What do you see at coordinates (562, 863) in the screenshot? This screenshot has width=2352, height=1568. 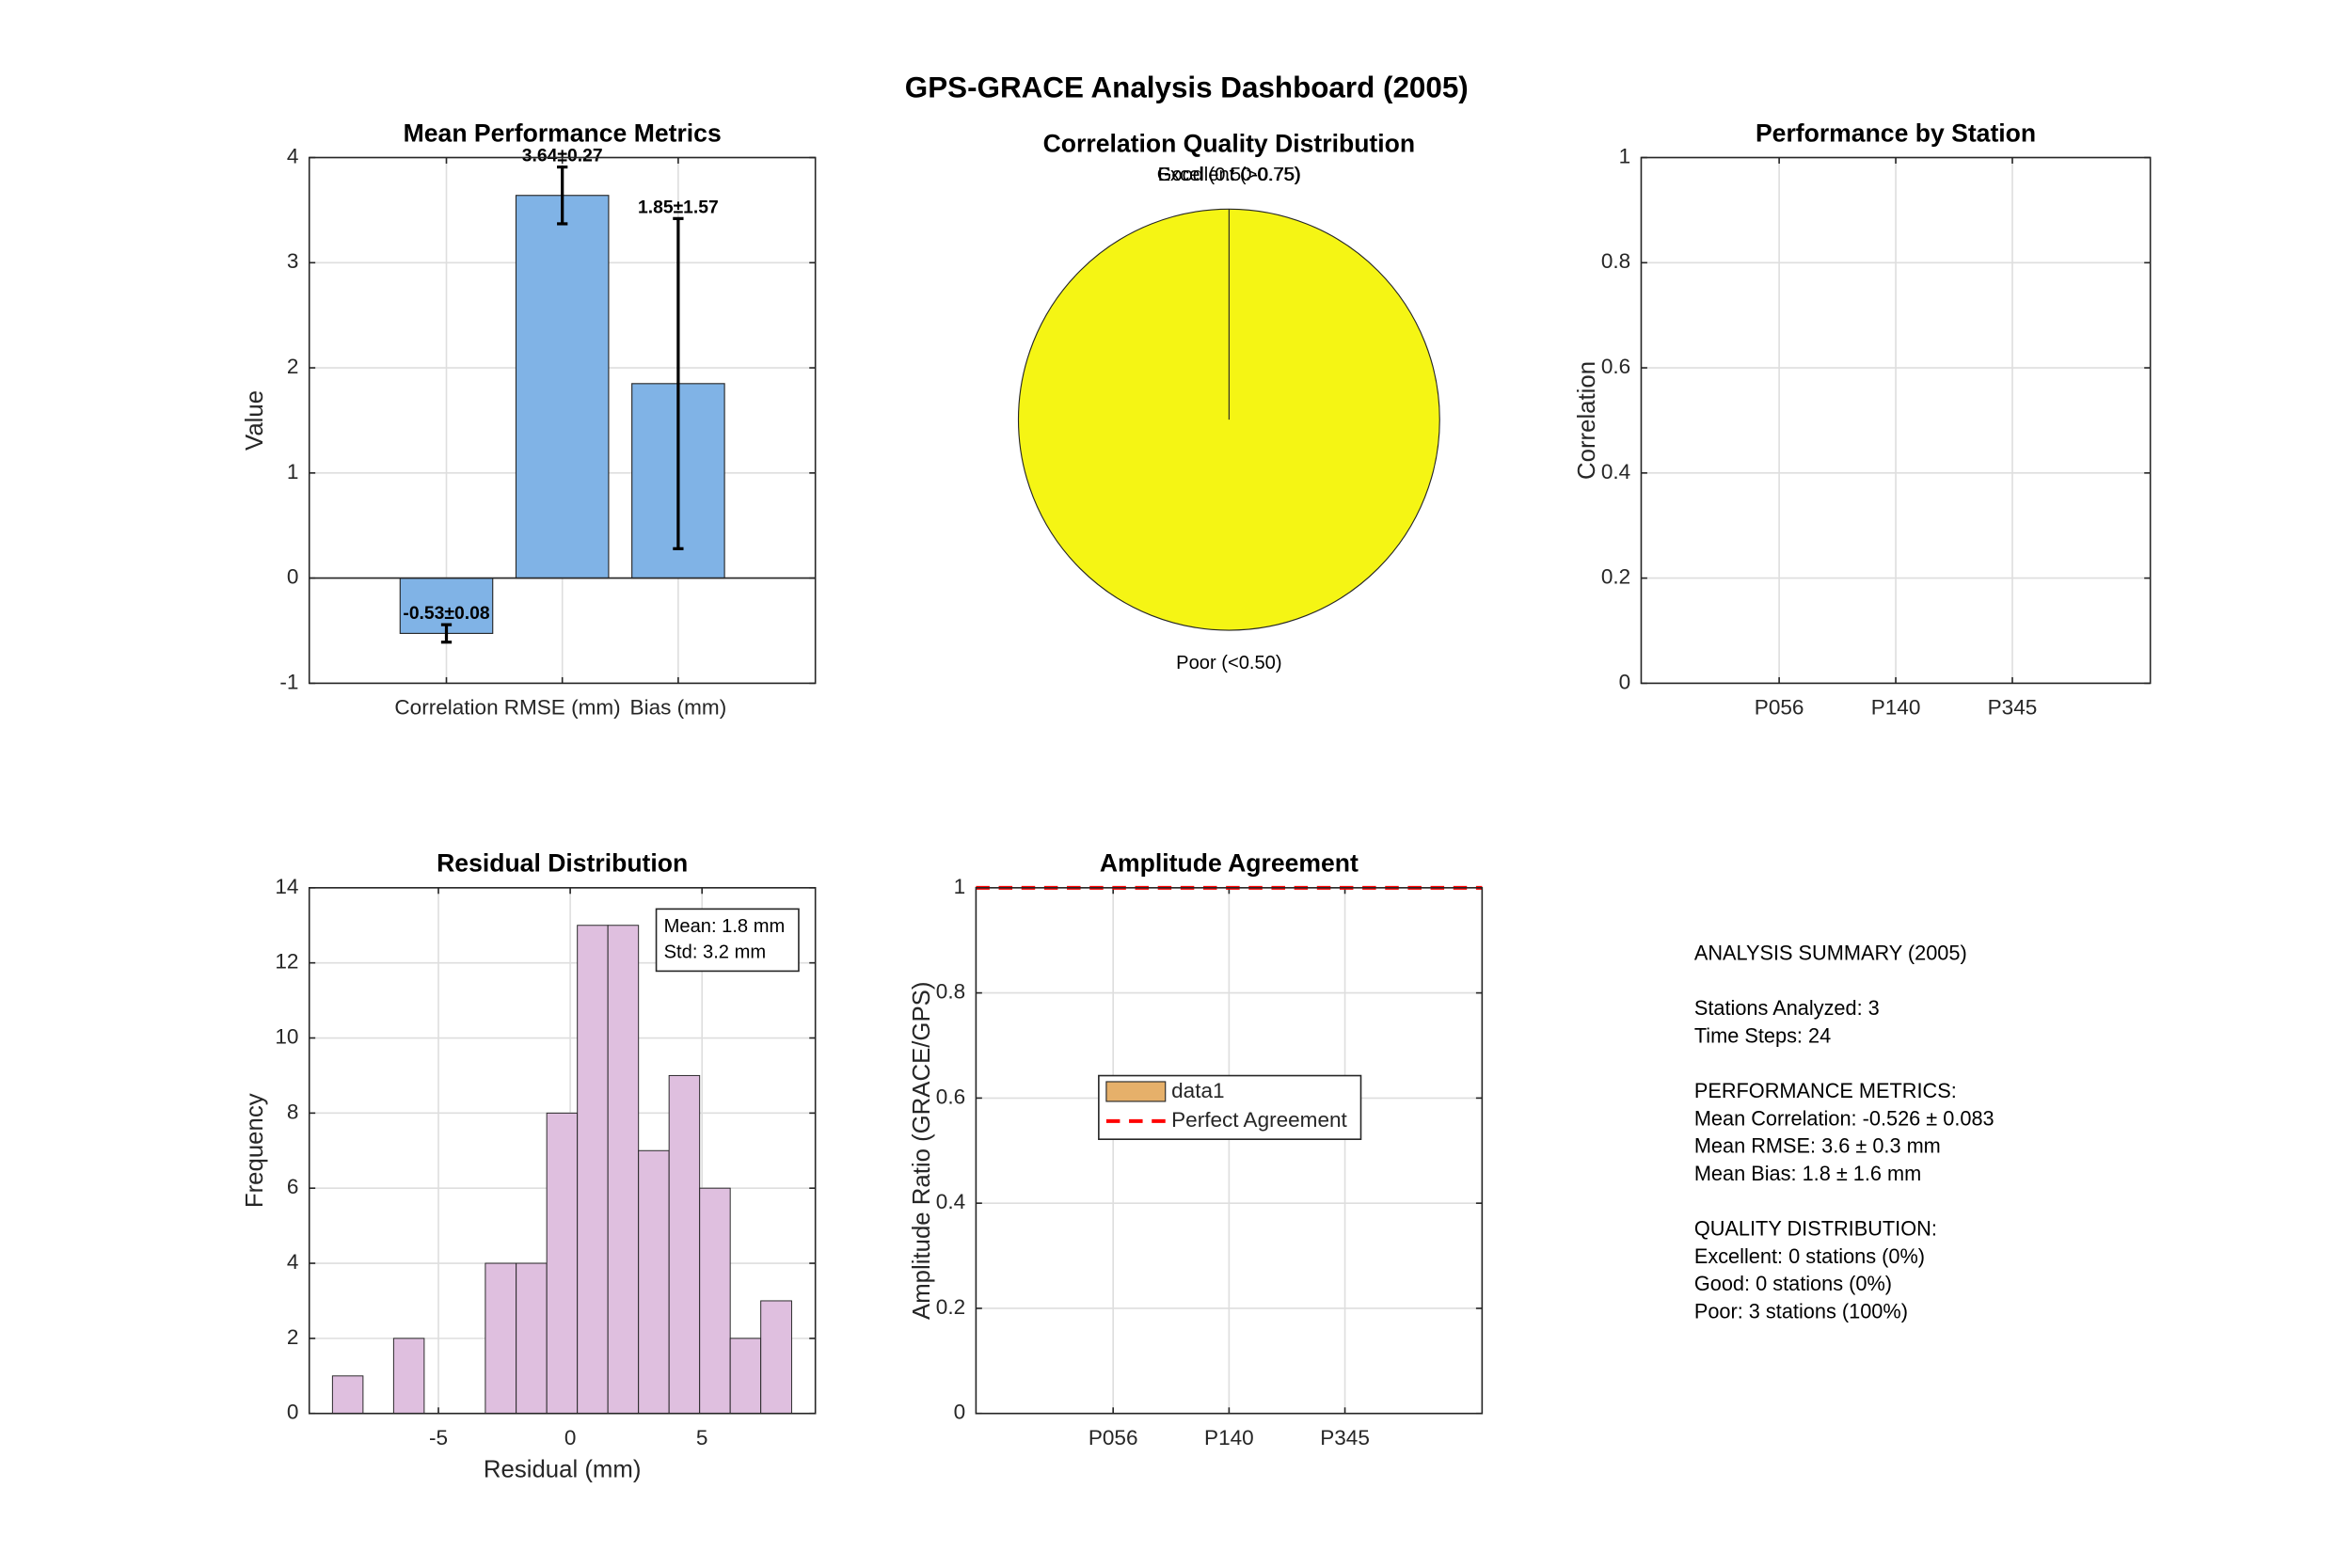 I see `chart-title: Residual Distribution` at bounding box center [562, 863].